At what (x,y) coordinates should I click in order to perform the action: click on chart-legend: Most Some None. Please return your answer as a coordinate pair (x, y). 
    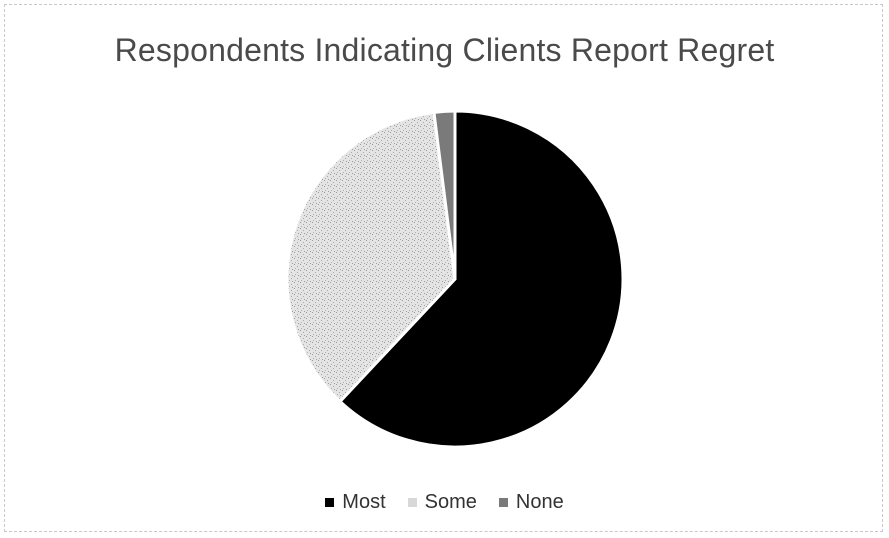
    Looking at the image, I should click on (444, 502).